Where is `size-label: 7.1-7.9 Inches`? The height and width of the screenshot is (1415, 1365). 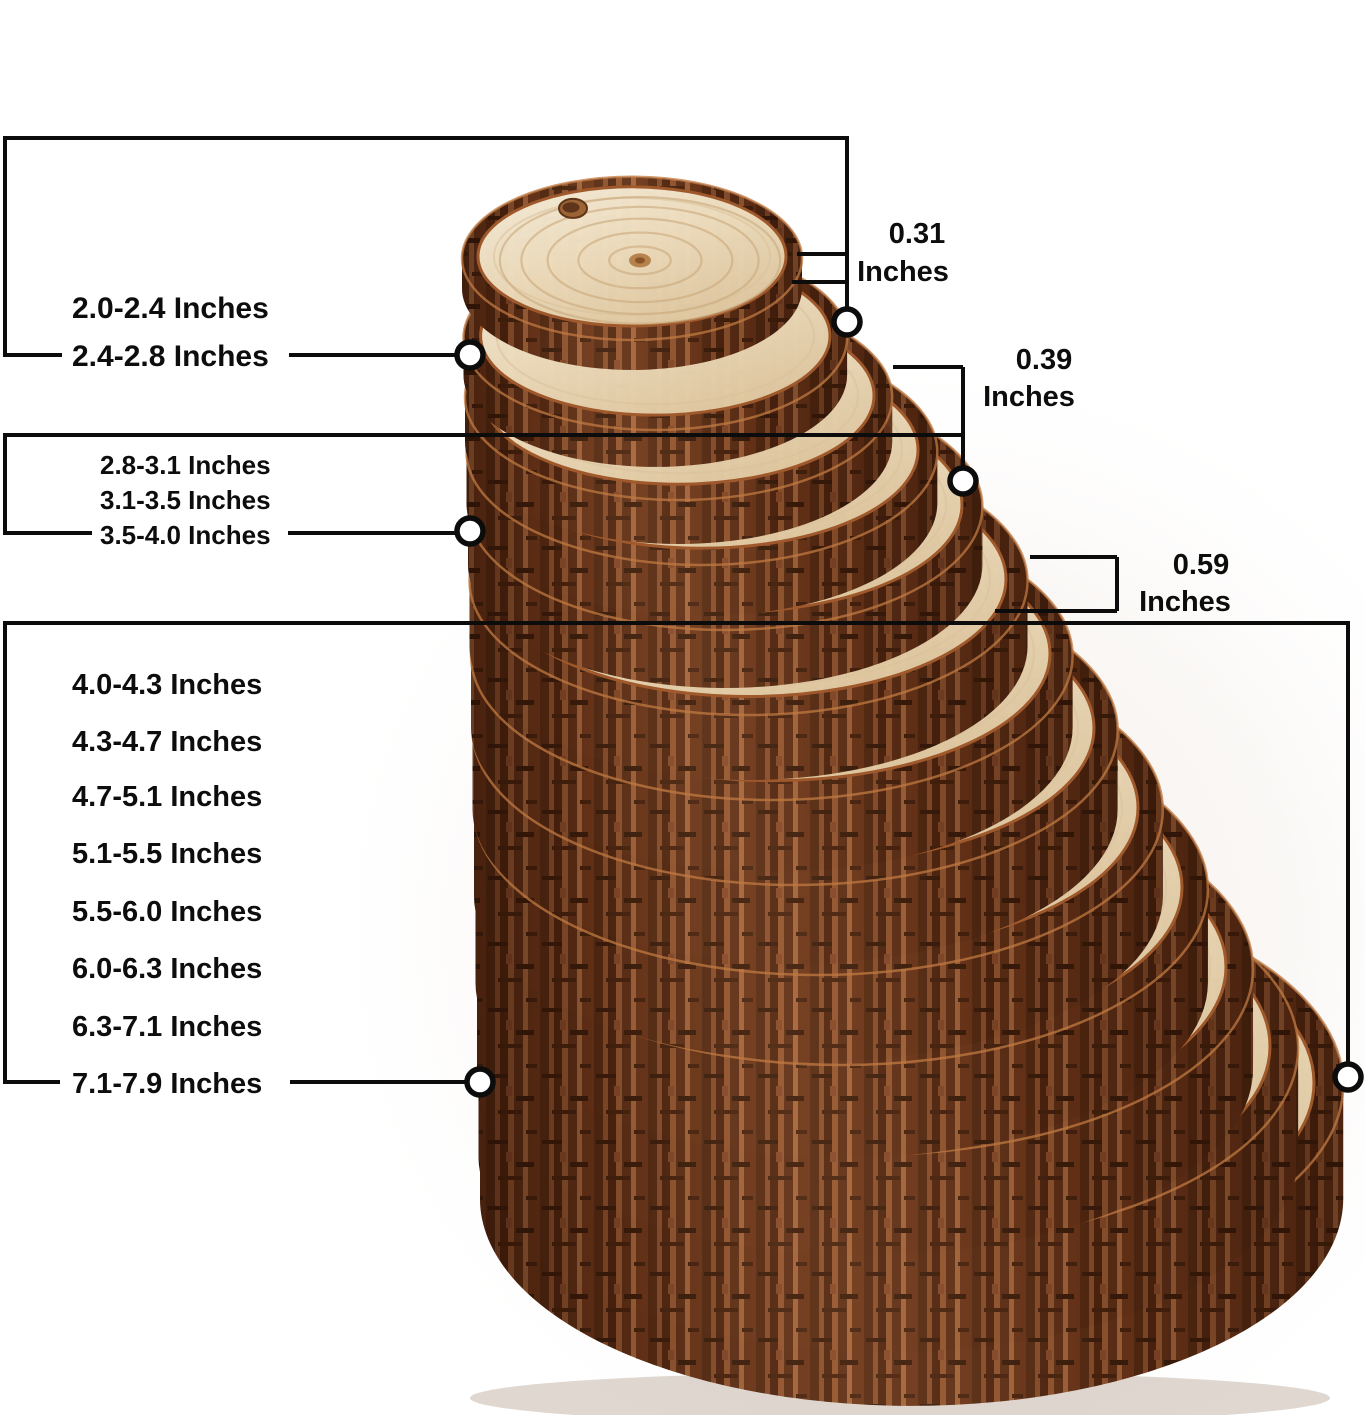
size-label: 7.1-7.9 Inches is located at coordinates (167, 1084).